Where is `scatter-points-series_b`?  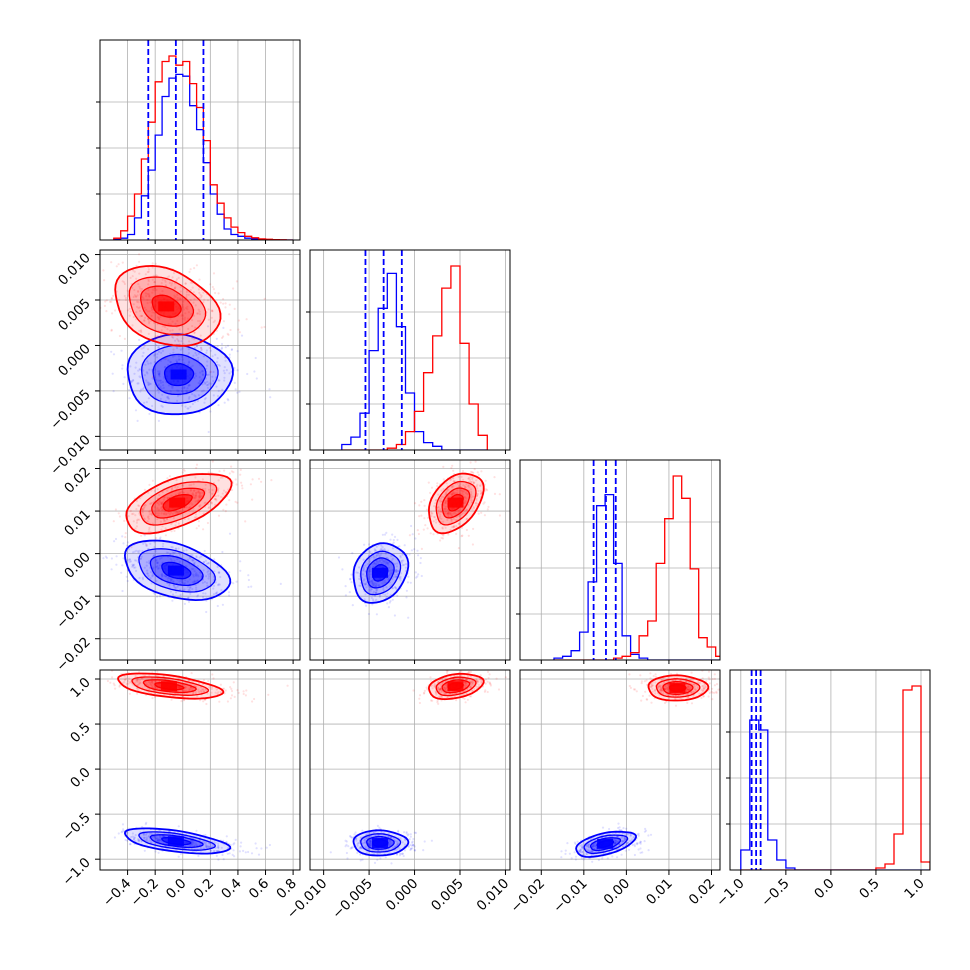 scatter-points-series_b is located at coordinates (454, 505).